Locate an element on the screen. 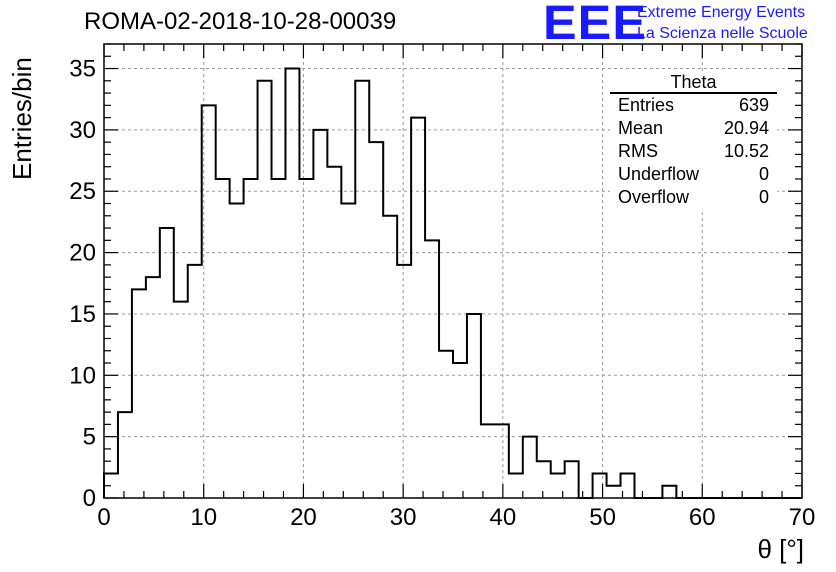 This screenshot has height=572, width=836. stats-label: Overflow is located at coordinates (654, 197).